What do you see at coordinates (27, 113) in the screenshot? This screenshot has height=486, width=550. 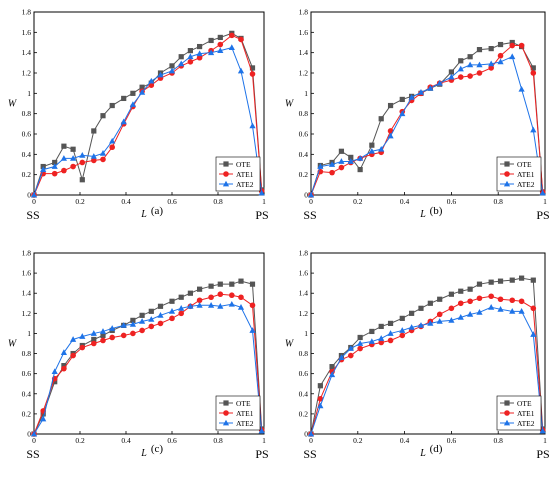 I see `y-tick-label: 0.8` at bounding box center [27, 113].